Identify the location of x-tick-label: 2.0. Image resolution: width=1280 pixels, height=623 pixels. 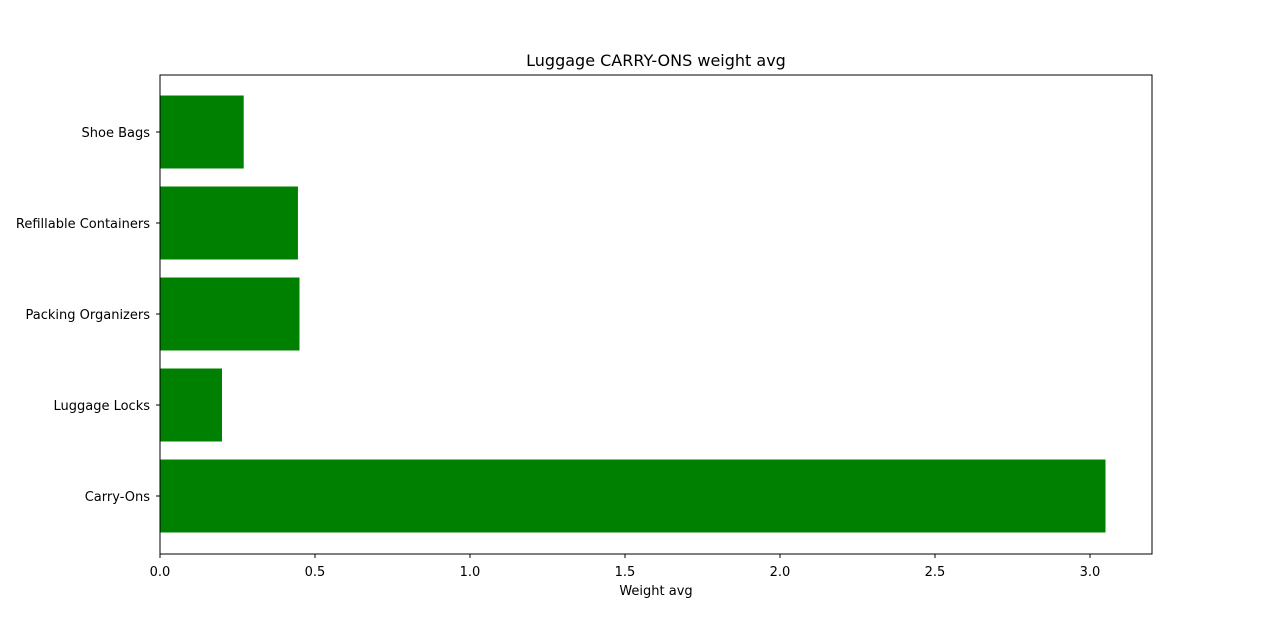
(780, 572).